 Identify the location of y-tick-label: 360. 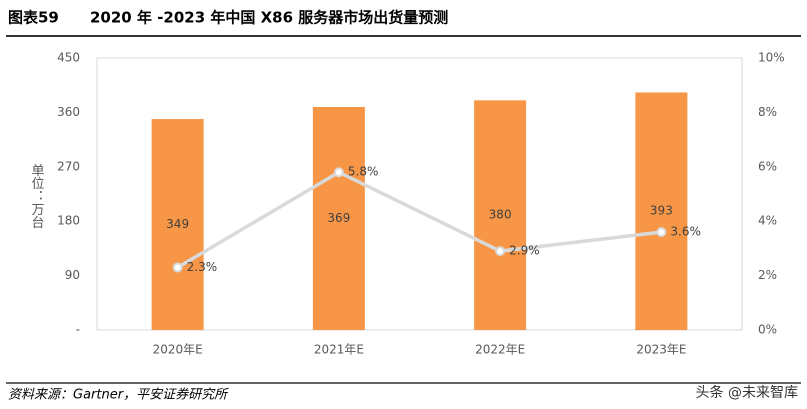
(68, 112).